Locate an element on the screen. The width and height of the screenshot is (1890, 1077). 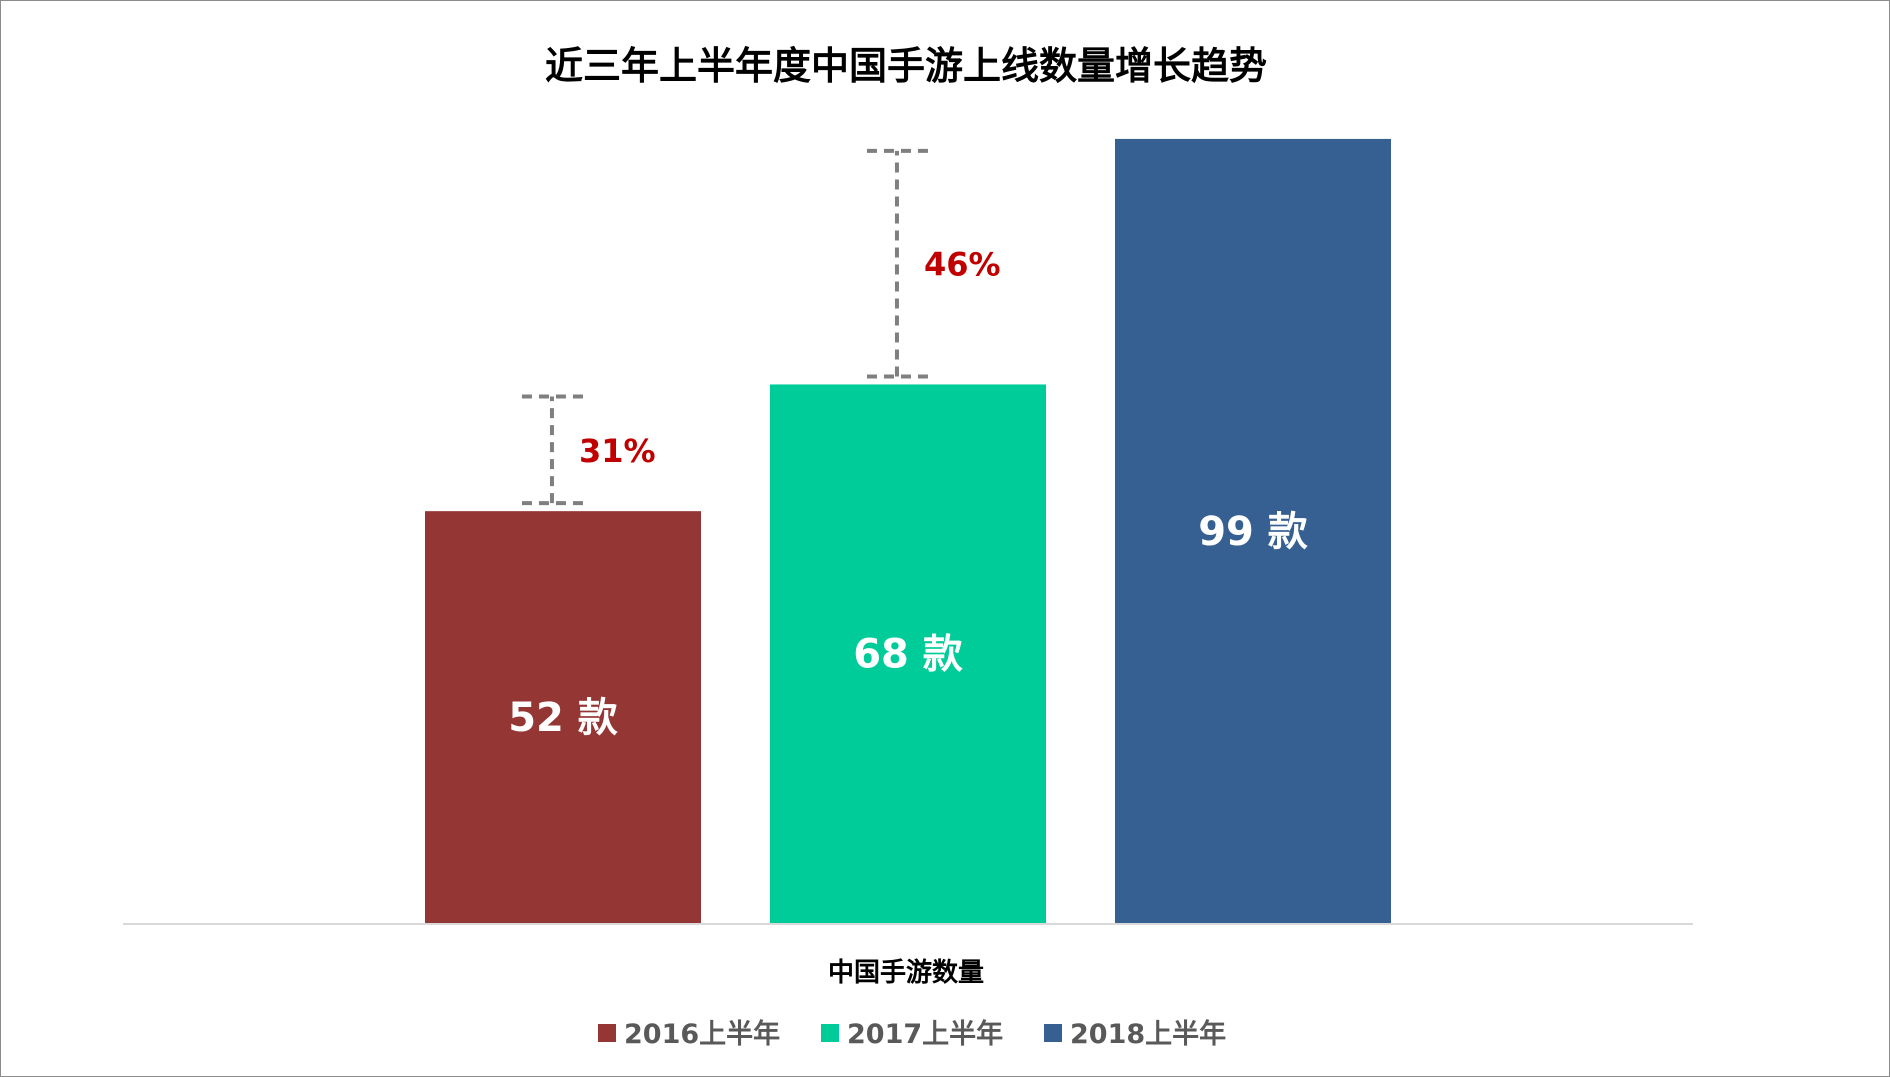
growth-label-2: 46% is located at coordinates (962, 265).